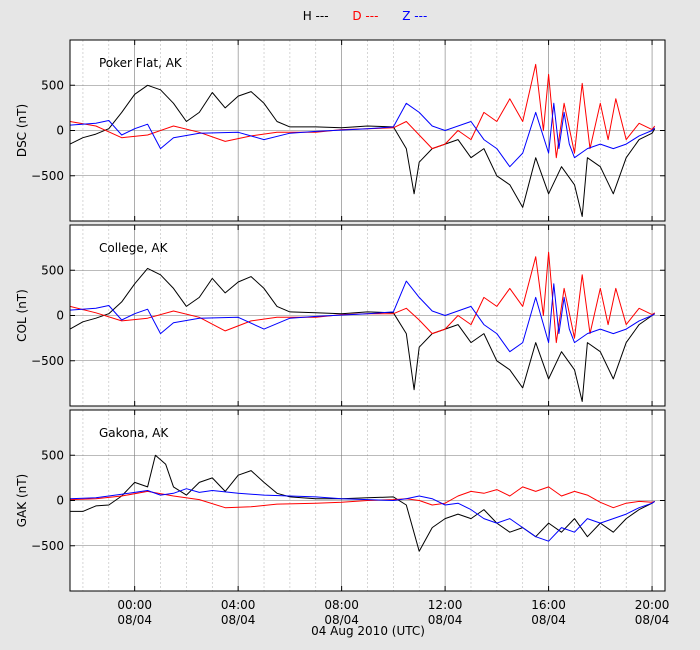 This screenshot has height=650, width=700. Describe the element at coordinates (315, 16) in the screenshot. I see `legend-h: H ---` at that location.